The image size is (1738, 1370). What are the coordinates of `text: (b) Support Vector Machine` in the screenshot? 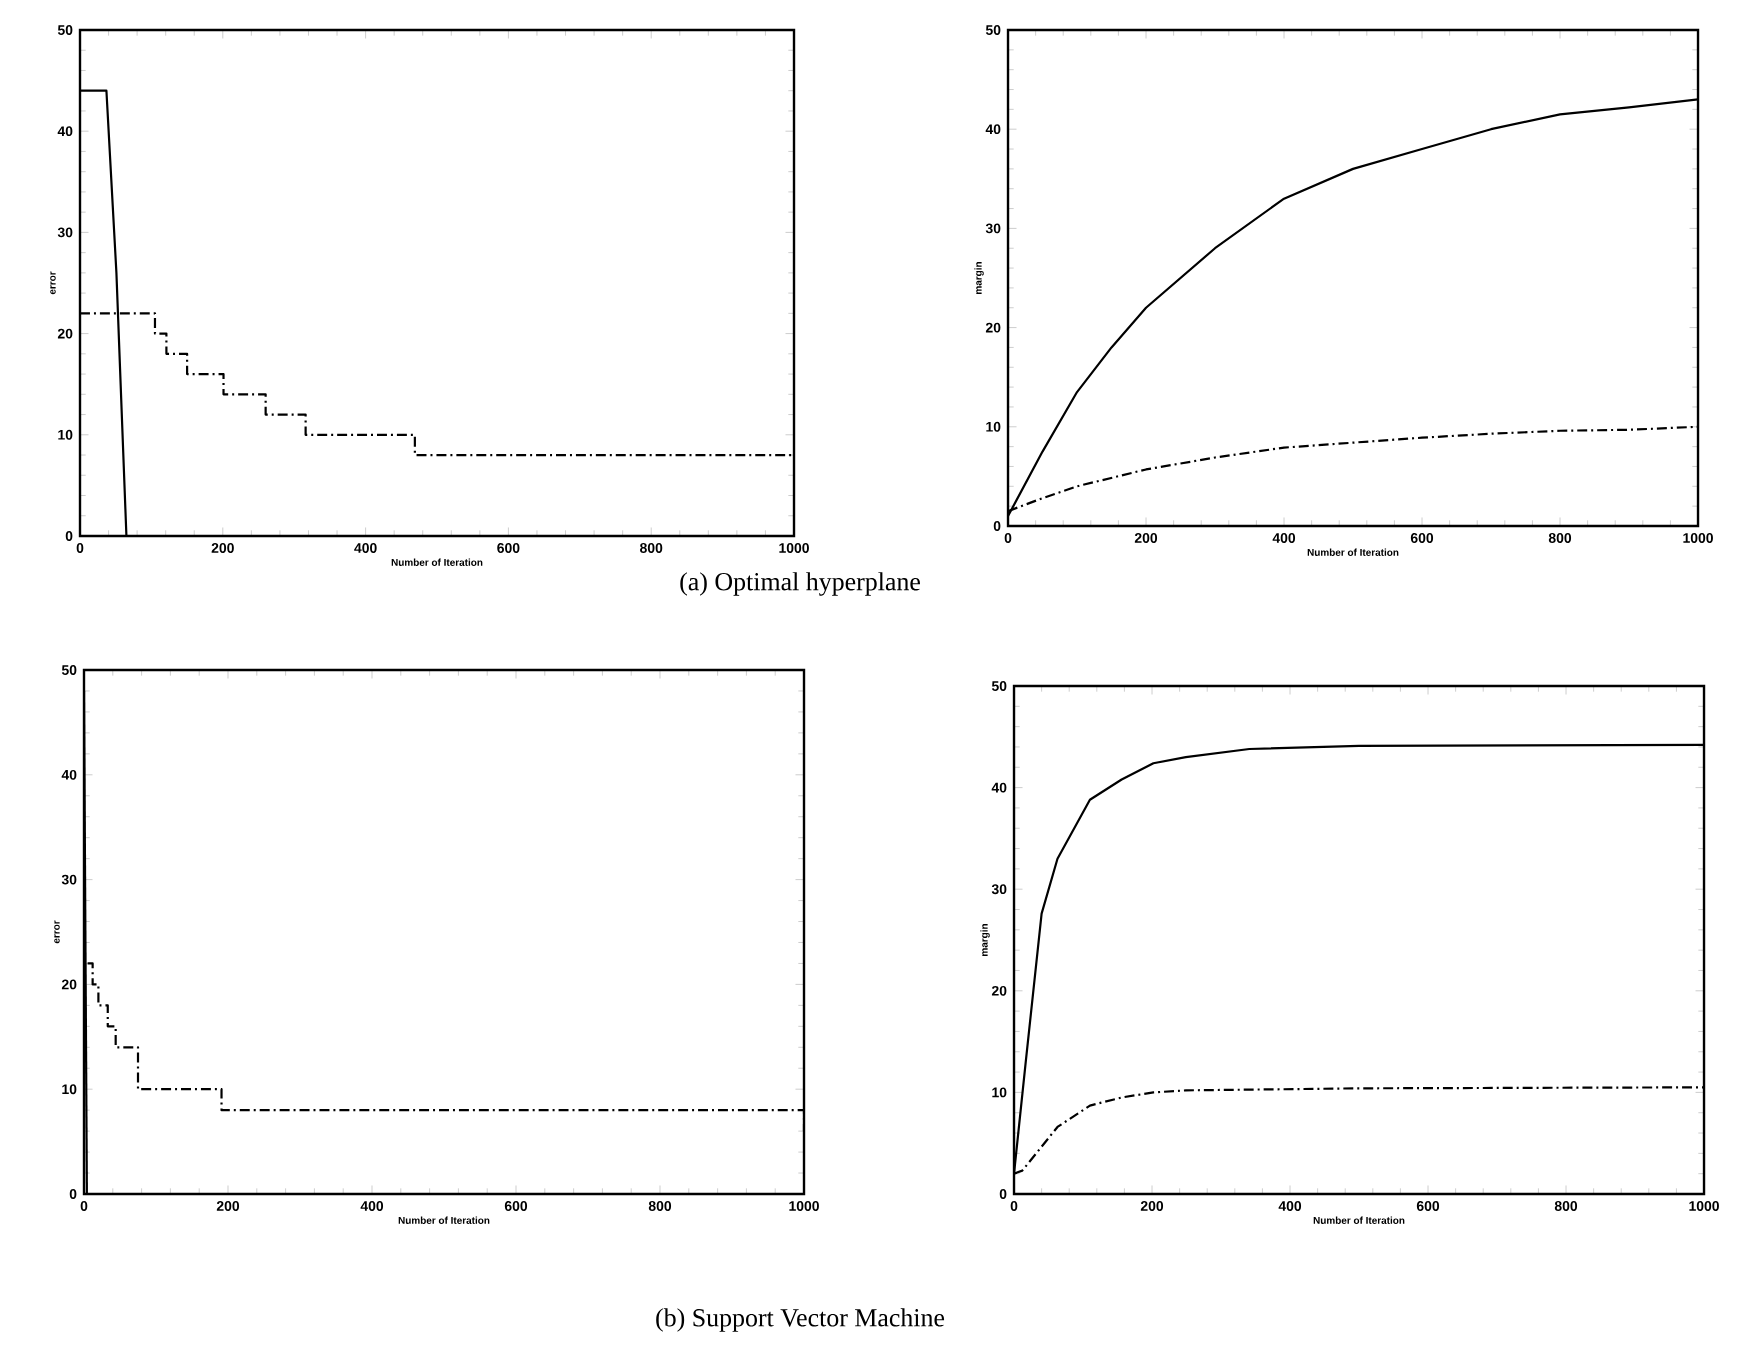 It's located at (800, 1320).